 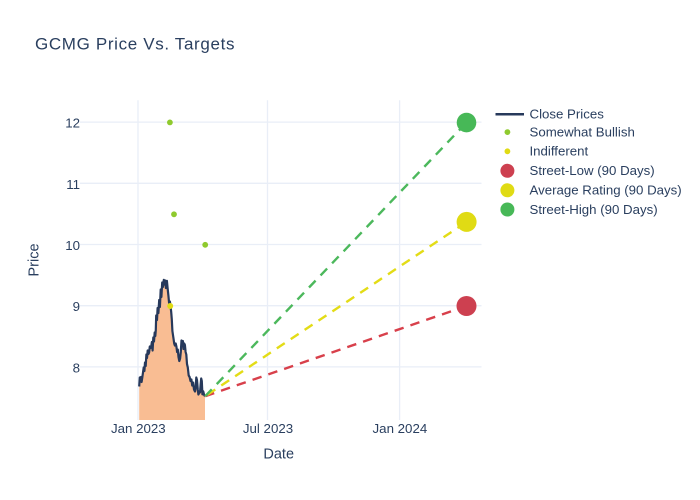 I want to click on svg-text: 8, so click(x=76, y=367).